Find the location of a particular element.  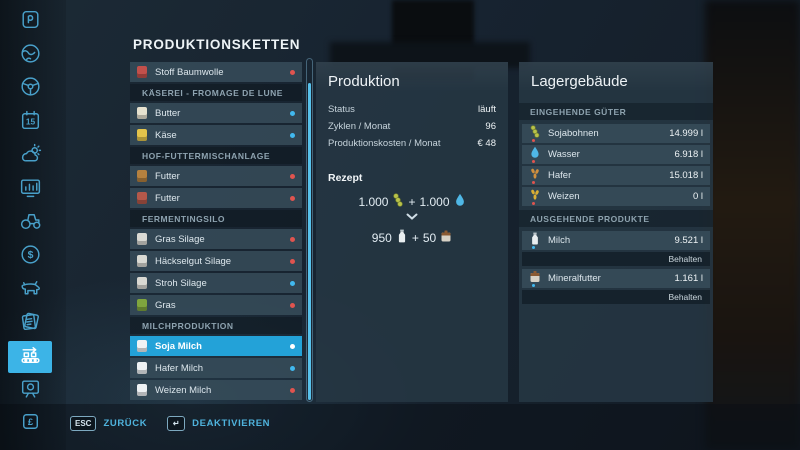

list-item-butter: Butter is located at coordinates (216, 113).